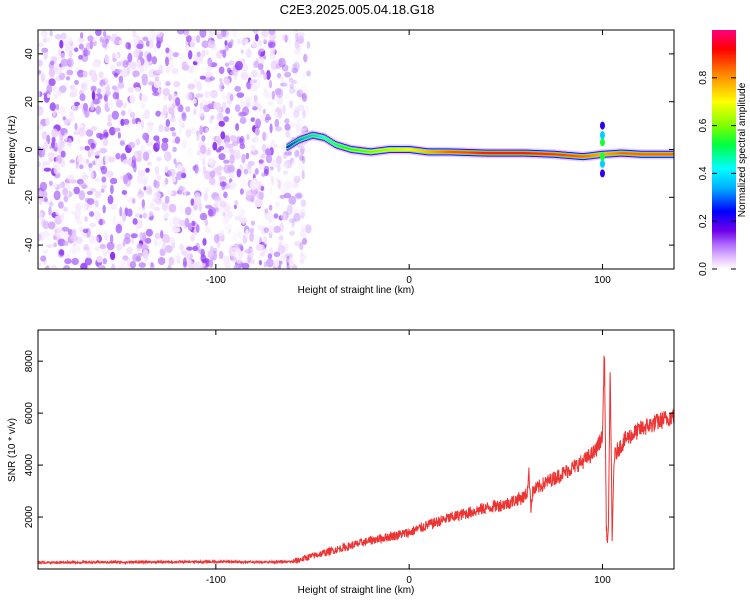 This screenshot has height=600, width=750. I want to click on x-tick-bottom-label: -100, so click(216, 580).